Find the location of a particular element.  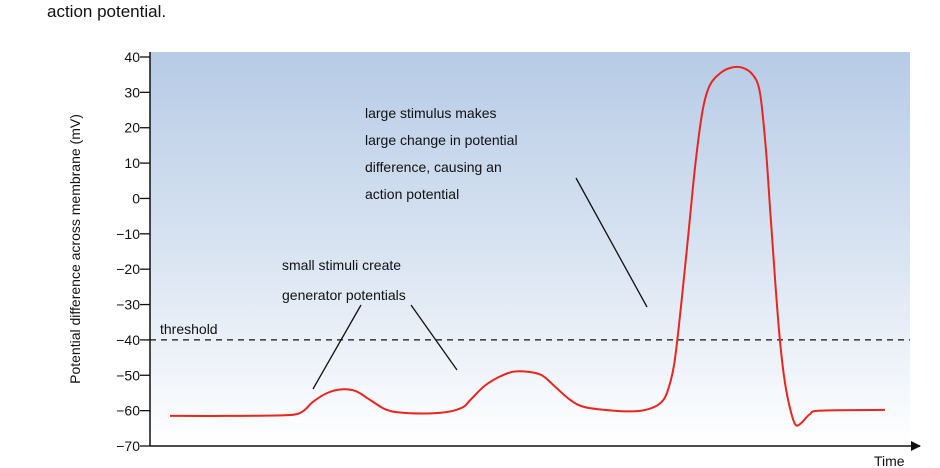

y-tick-label: 40 is located at coordinates (132, 57).